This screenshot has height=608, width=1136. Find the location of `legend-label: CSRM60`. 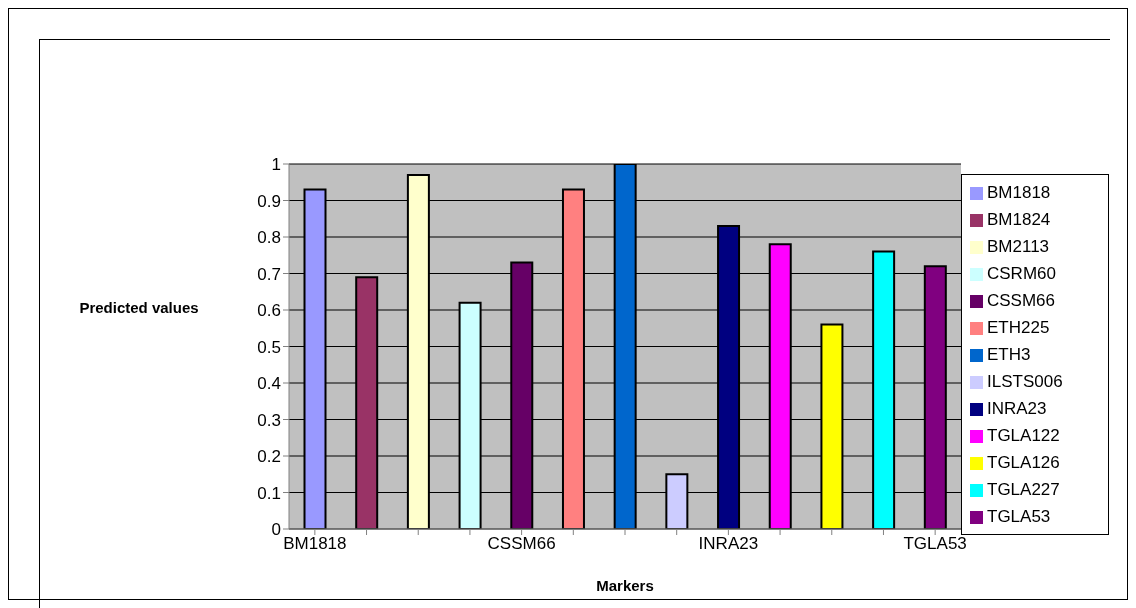

legend-label: CSRM60 is located at coordinates (1021, 273).